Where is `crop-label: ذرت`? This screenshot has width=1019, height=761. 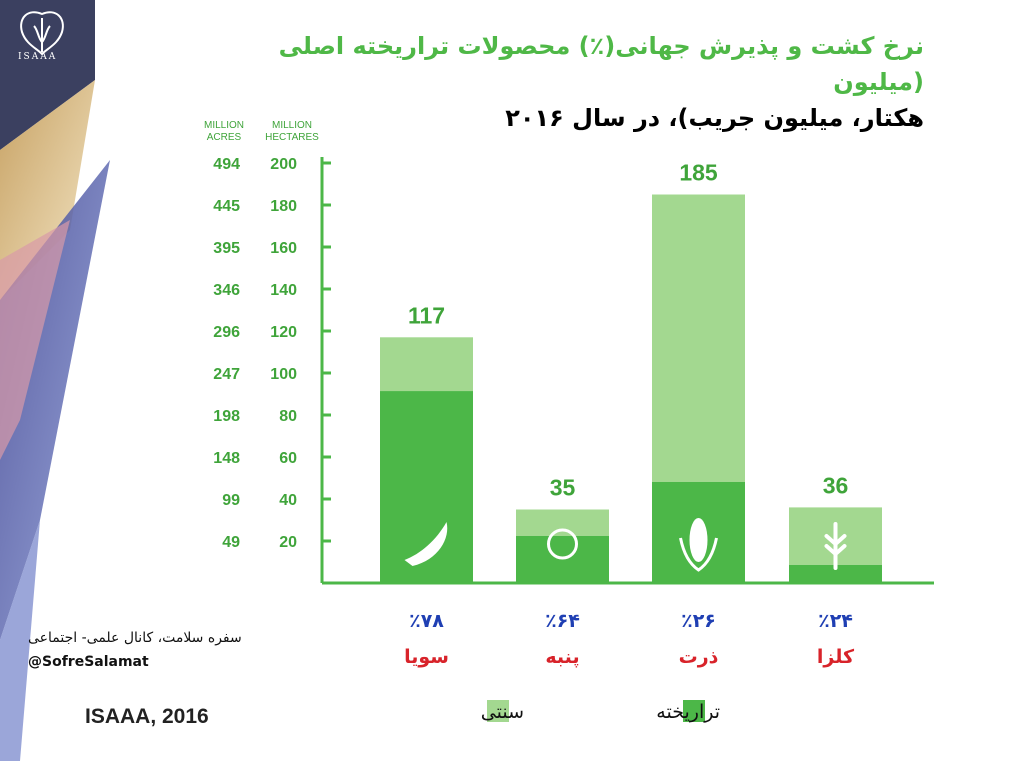
crop-label: ذرت is located at coordinates (699, 657).